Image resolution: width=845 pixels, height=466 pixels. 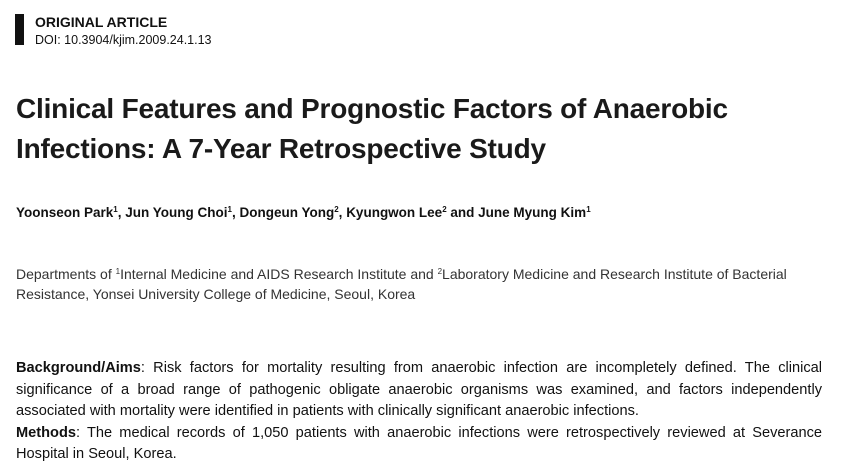 I want to click on article-type: ORIGINAL ARTICLE, so click(x=101, y=22).